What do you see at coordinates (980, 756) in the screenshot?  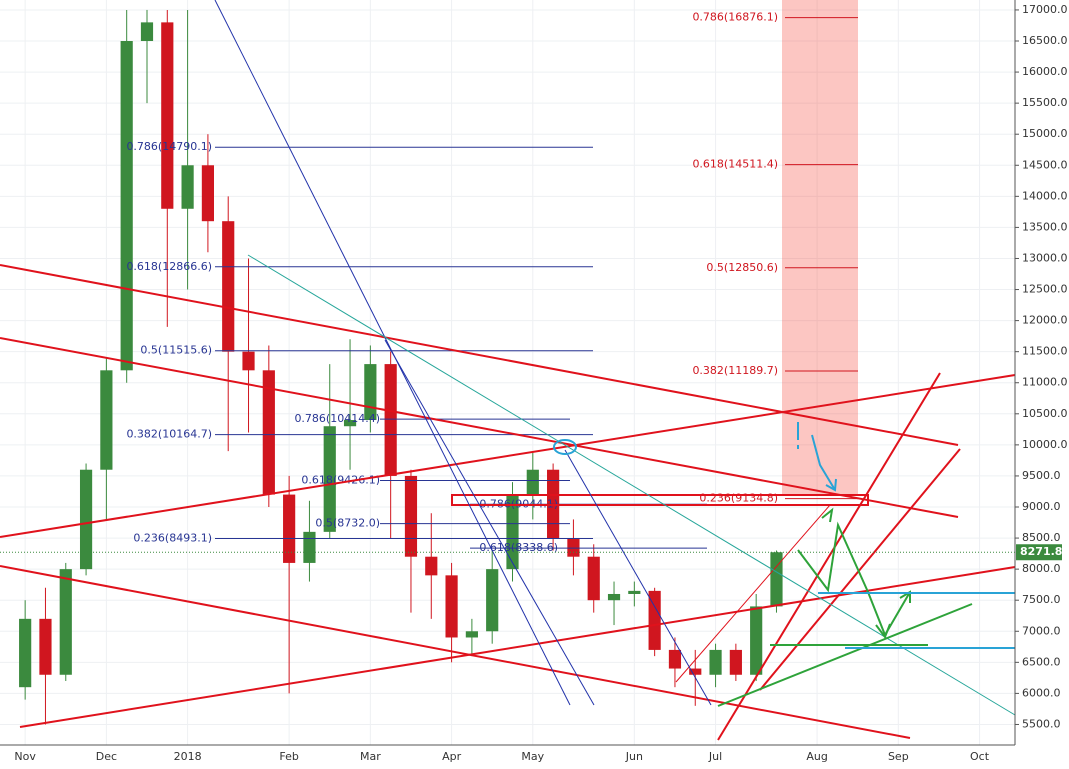 I see `x-tick-label: Oct` at bounding box center [980, 756].